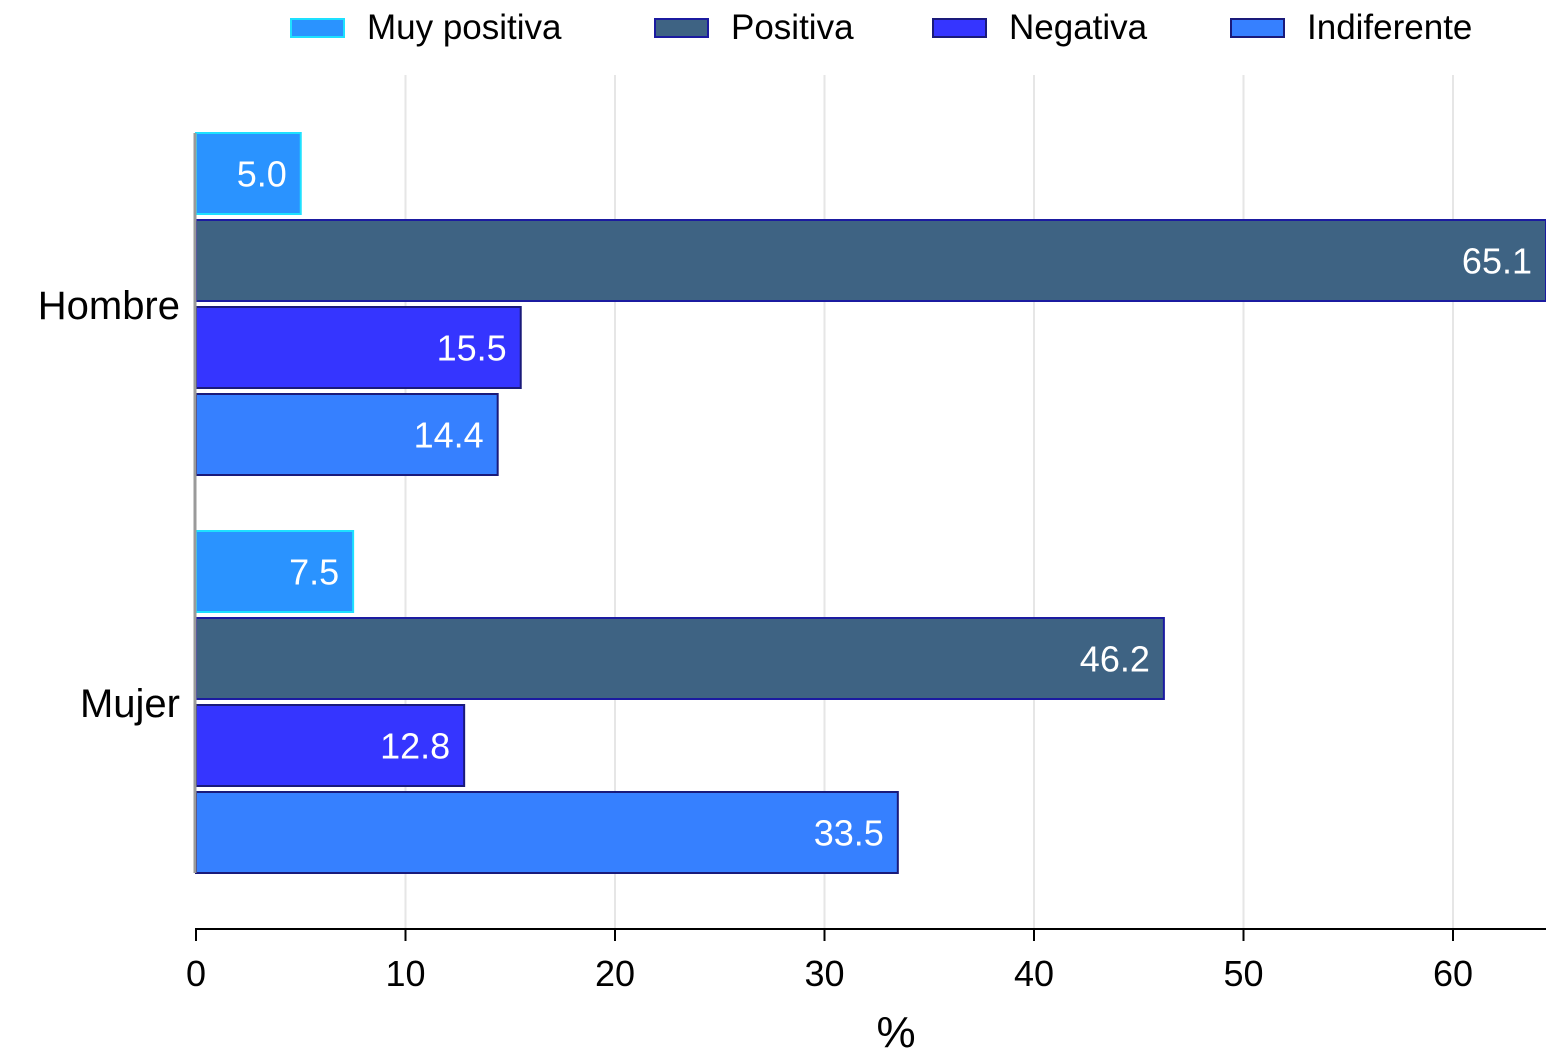 The height and width of the screenshot is (1060, 1546). I want to click on x-tick-label-20: 20, so click(615, 973).